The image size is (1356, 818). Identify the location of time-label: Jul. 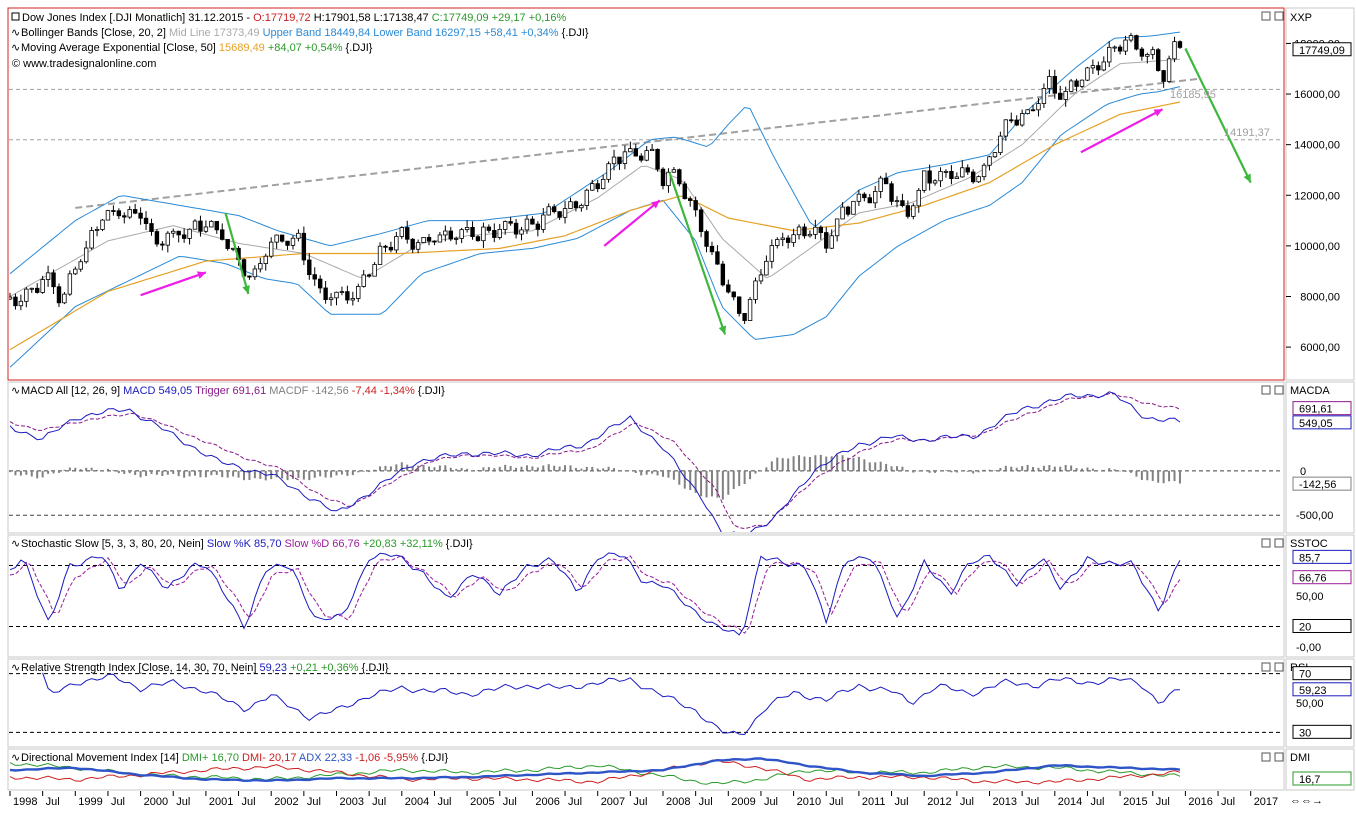
(967, 802).